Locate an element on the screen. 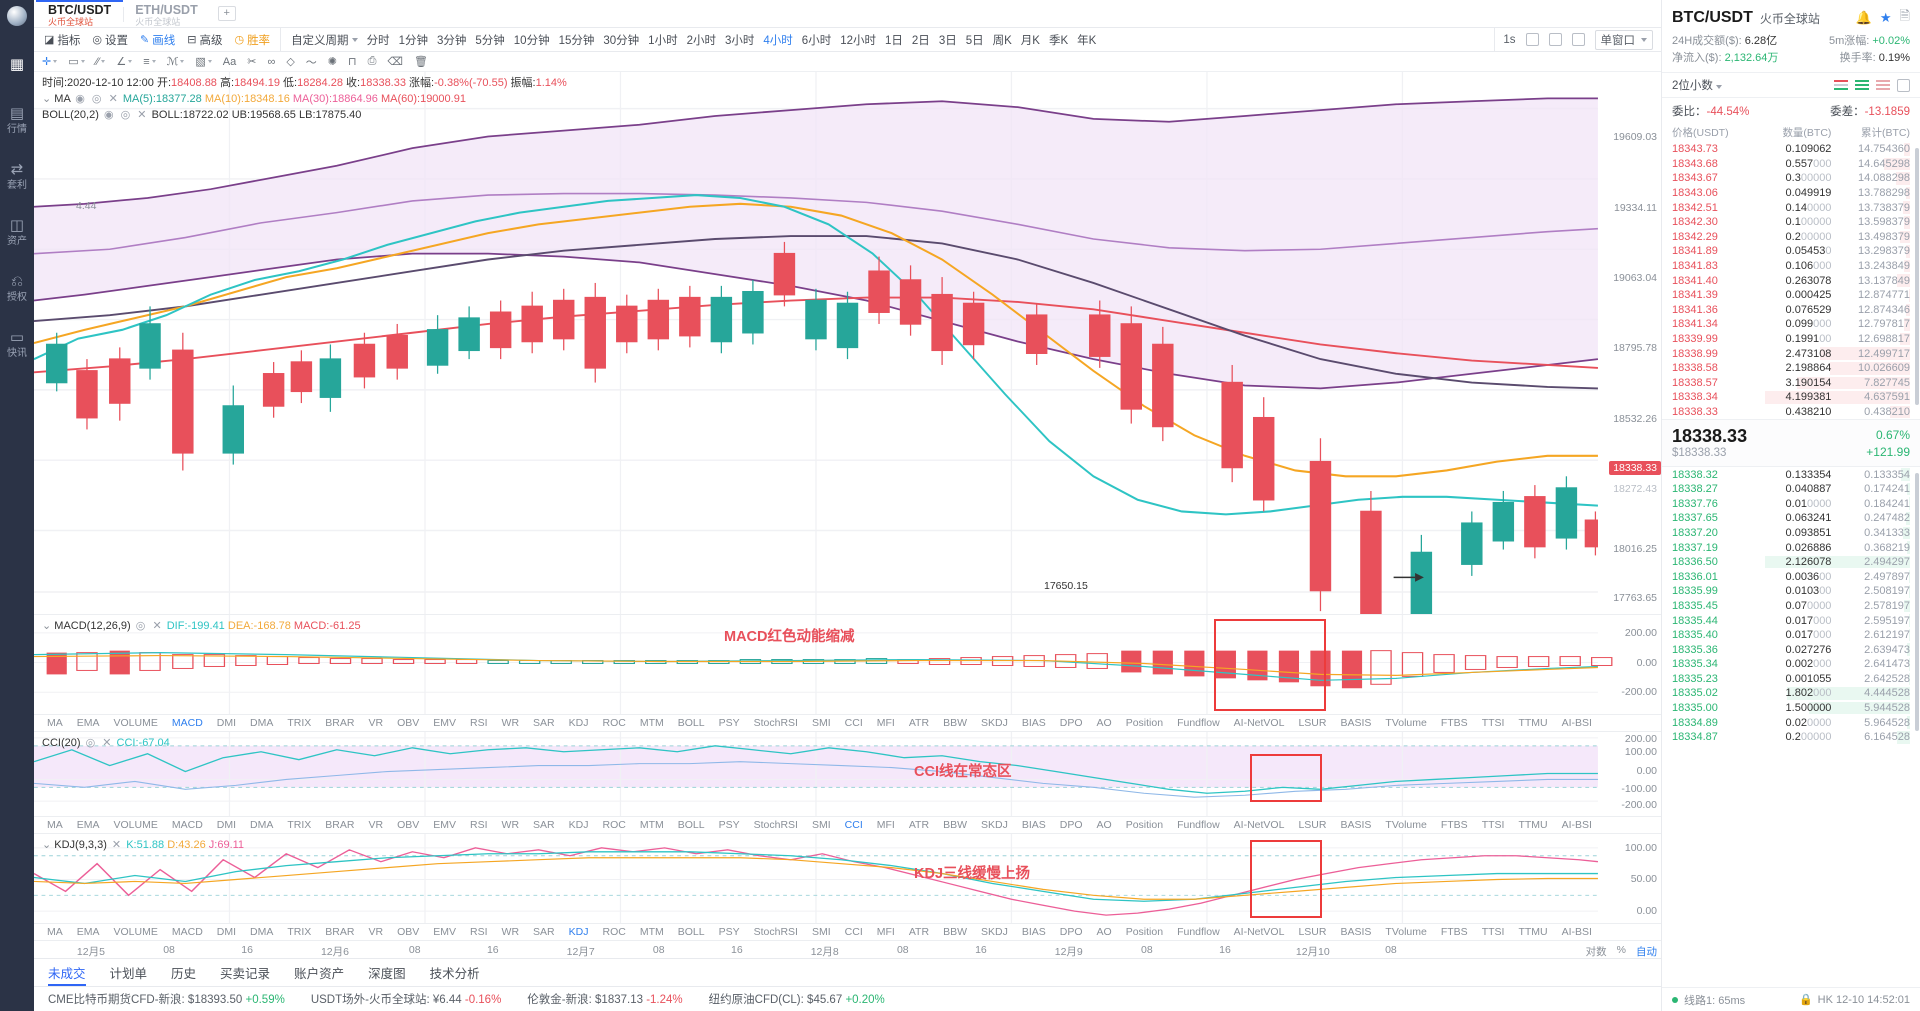 Image resolution: width=1920 pixels, height=1011 pixels. ind-ttsi: TTSI is located at coordinates (1493, 723).